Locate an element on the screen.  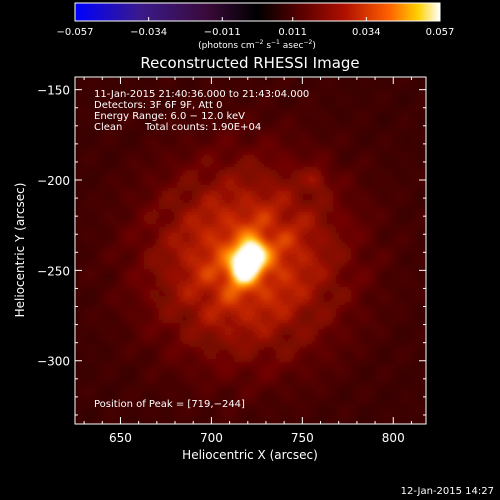
x-tick-label: 750 is located at coordinates (302, 438).